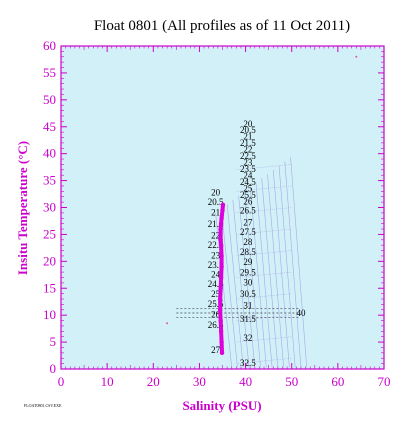  What do you see at coordinates (248, 262) in the screenshot?
I see `density-label: 29` at bounding box center [248, 262].